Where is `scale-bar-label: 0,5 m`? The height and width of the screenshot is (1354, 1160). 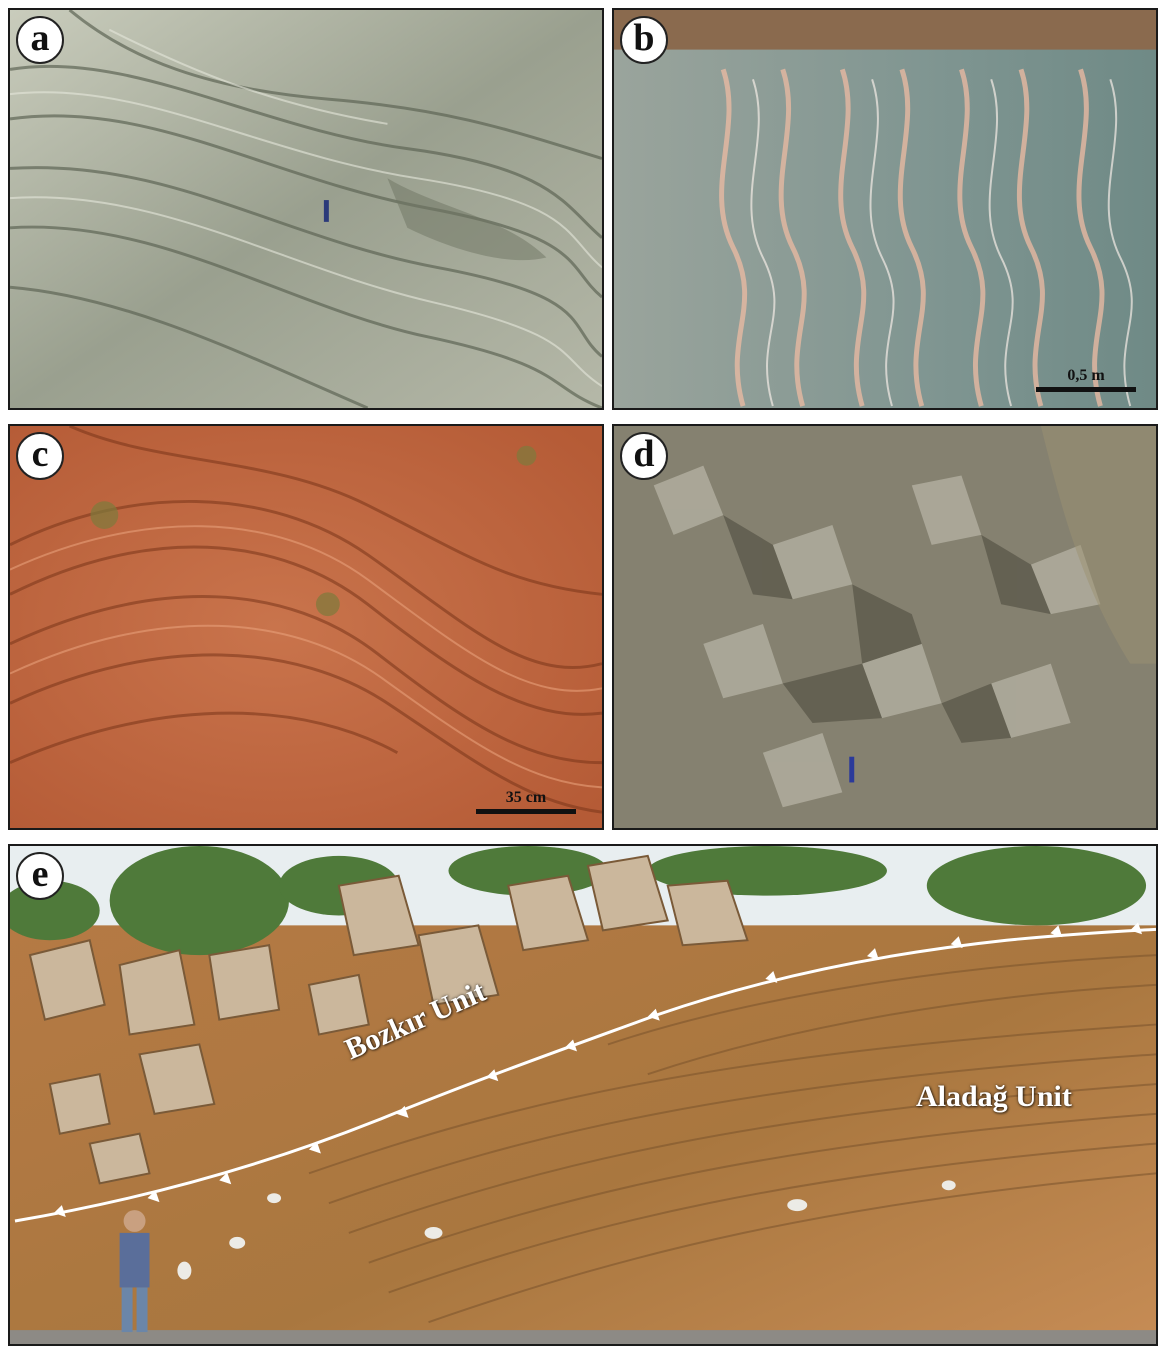
scale-bar-label: 0,5 m is located at coordinates (1086, 375).